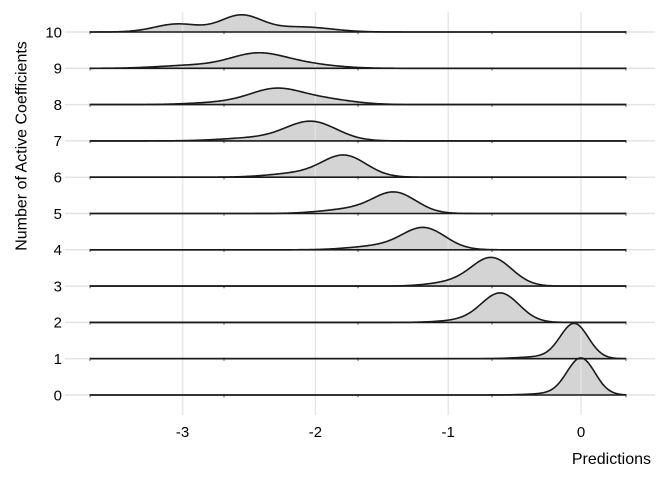  What do you see at coordinates (58, 359) in the screenshot?
I see `y-tick-label-1: 1` at bounding box center [58, 359].